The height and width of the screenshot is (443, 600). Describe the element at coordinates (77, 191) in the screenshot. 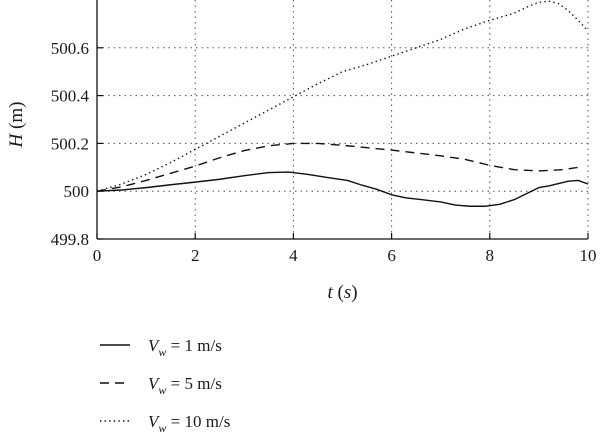

I see `y-tick-label: 500` at that location.